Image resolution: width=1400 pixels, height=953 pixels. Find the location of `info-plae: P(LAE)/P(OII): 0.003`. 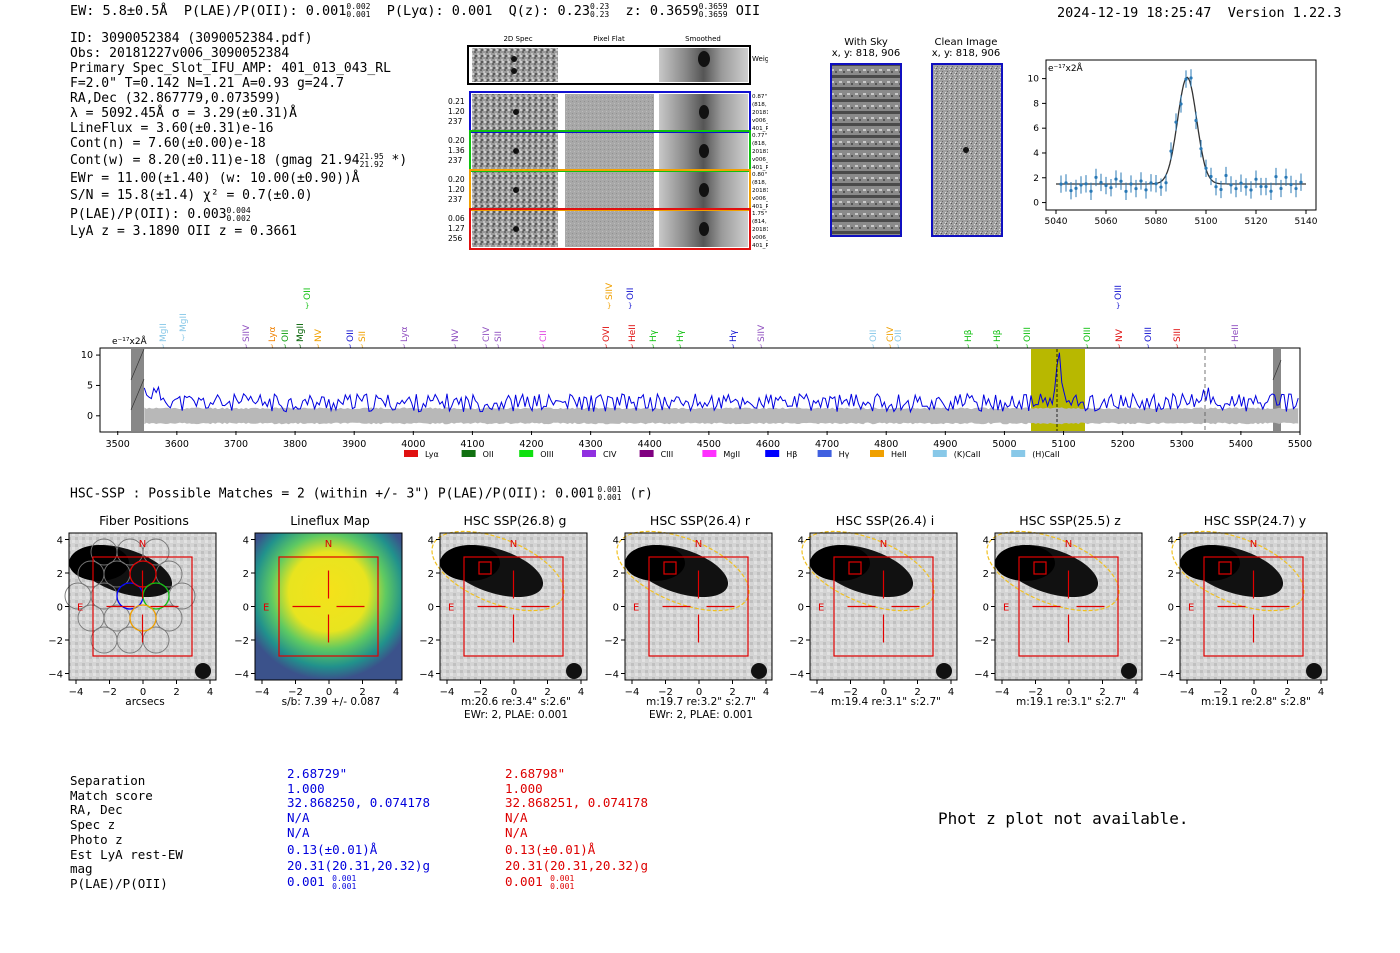

info-plae: P(LAE)/P(OII): 0.003 is located at coordinates (148, 214).